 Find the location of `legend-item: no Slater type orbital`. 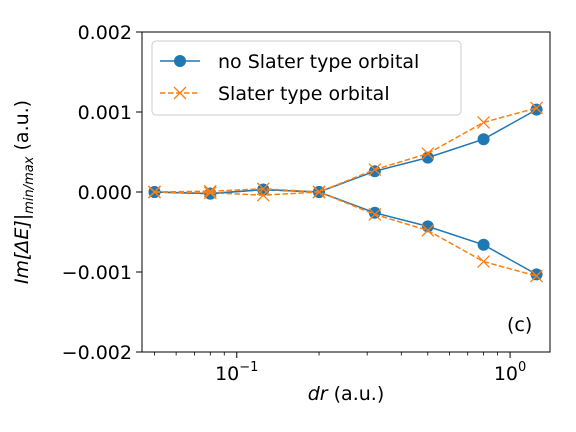

legend-item: no Slater type orbital is located at coordinates (289, 62).